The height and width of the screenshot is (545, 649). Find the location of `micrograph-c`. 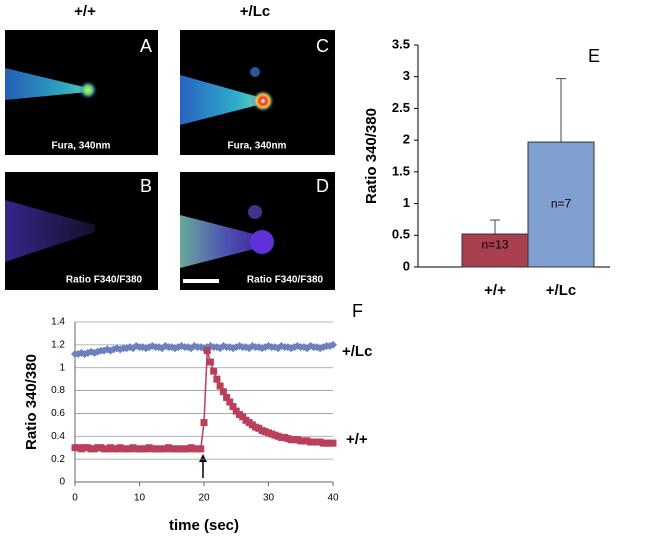

micrograph-c is located at coordinates (257, 92).